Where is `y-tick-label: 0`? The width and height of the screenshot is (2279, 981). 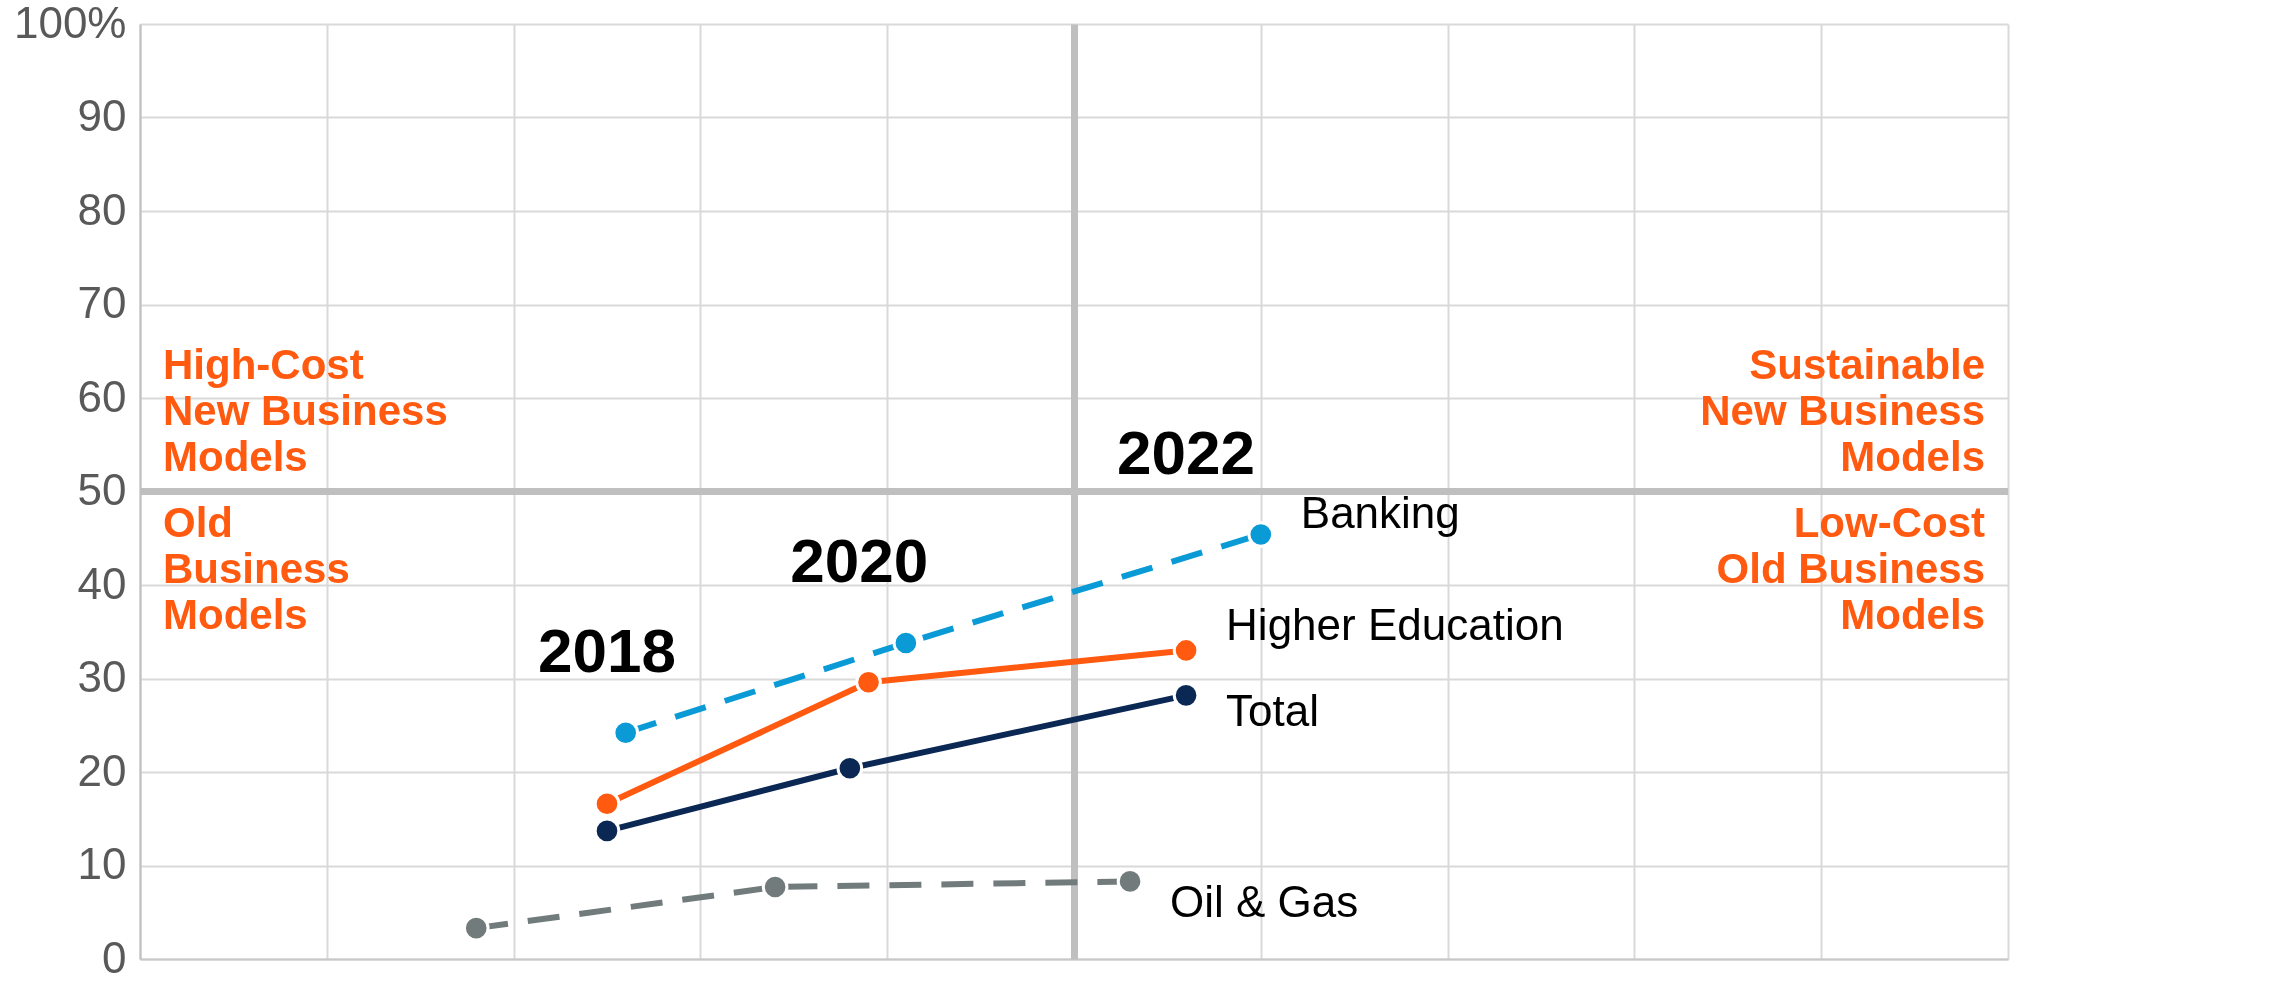
y-tick-label: 0 is located at coordinates (114, 956).